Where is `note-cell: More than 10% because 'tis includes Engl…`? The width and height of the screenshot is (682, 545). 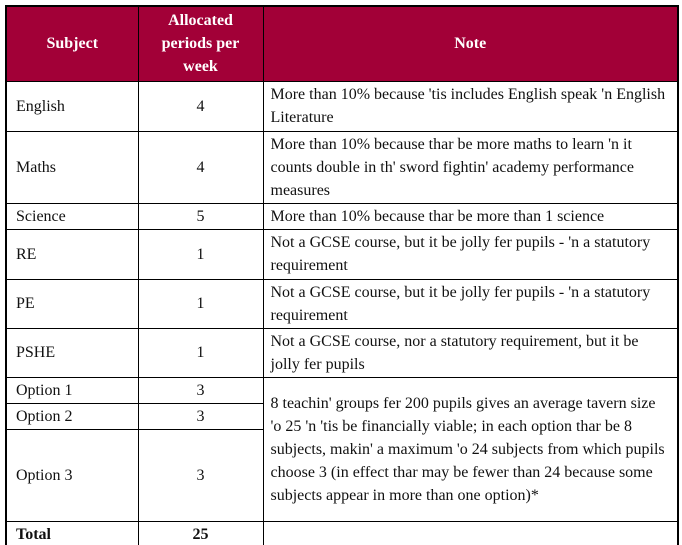 note-cell: More than 10% because 'tis includes Engl… is located at coordinates (470, 106).